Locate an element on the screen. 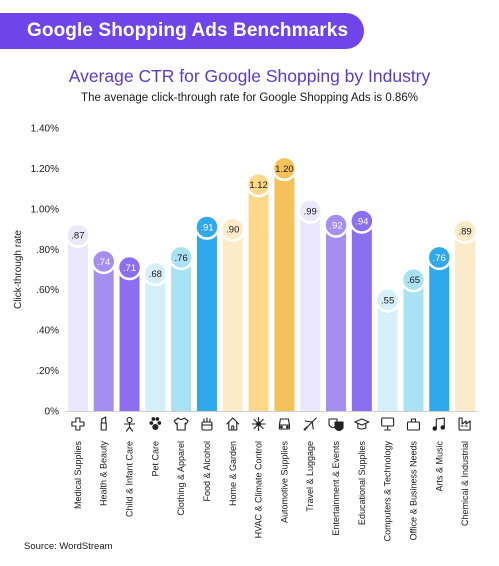  x-tick-label: Computers & Technology is located at coordinates (388, 491).